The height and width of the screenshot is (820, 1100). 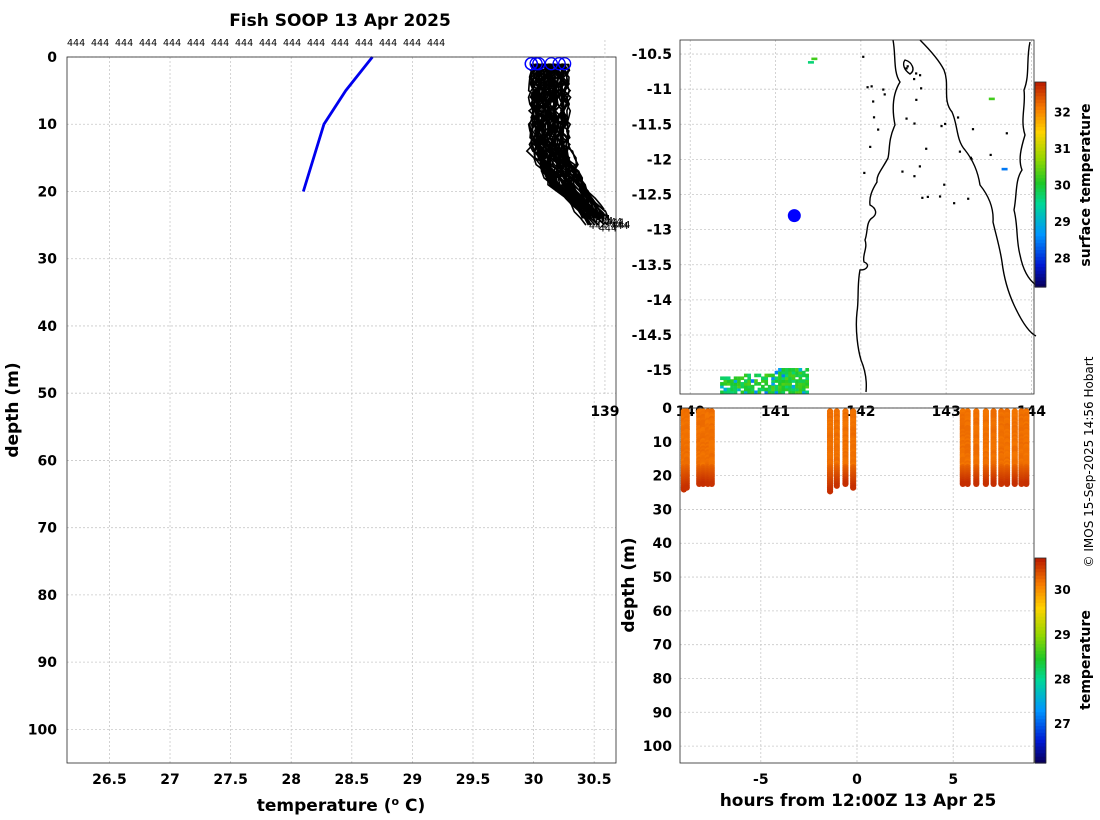 I want to click on section-y-ticks: 0 10 20 30 40 50 60 70 80 90 100, so click(x=657, y=578).